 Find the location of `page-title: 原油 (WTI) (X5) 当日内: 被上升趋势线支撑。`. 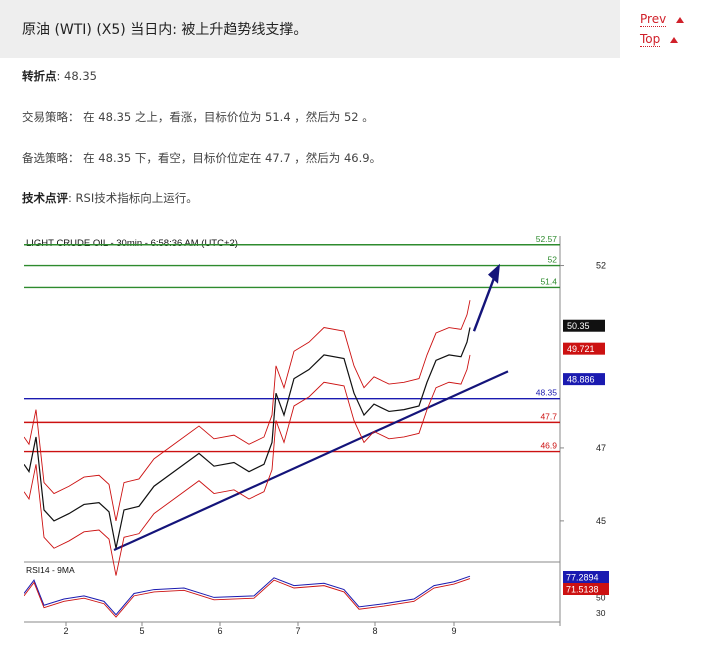

page-title: 原油 (WTI) (X5) 当日内: 被上升趋势线支撑。 is located at coordinates (165, 30).